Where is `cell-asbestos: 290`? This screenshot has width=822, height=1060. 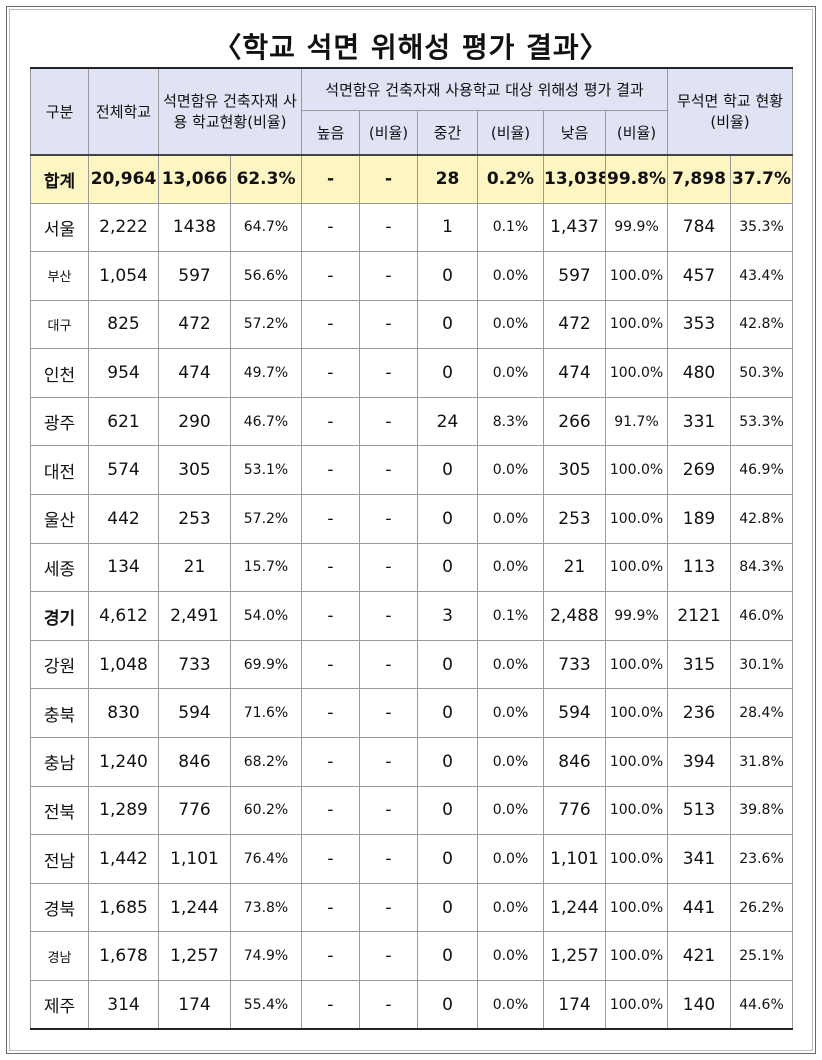 cell-asbestos: 290 is located at coordinates (194, 421).